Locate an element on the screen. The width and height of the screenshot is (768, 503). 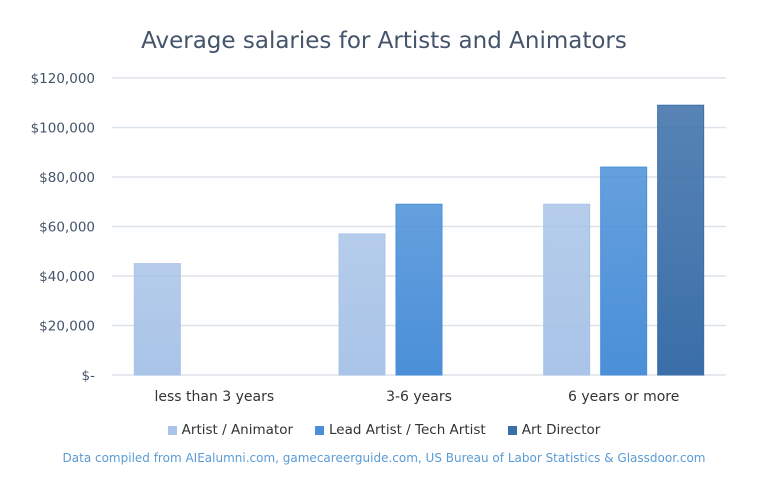
y-tick-label: $20,000 is located at coordinates (67, 327).